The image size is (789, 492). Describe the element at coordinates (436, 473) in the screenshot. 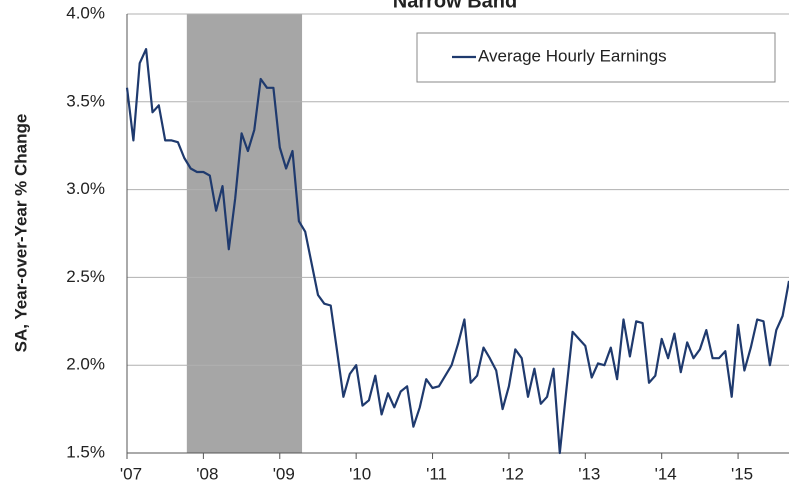

I see `x-tick-label: '11` at that location.